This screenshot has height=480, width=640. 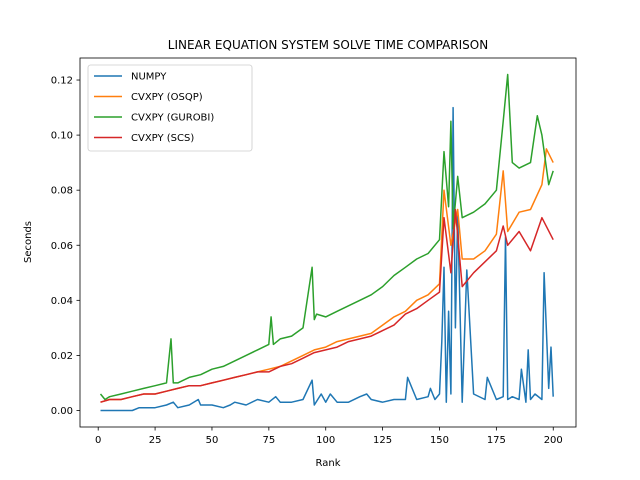 I want to click on legend-label: NUMPY, so click(x=149, y=77).